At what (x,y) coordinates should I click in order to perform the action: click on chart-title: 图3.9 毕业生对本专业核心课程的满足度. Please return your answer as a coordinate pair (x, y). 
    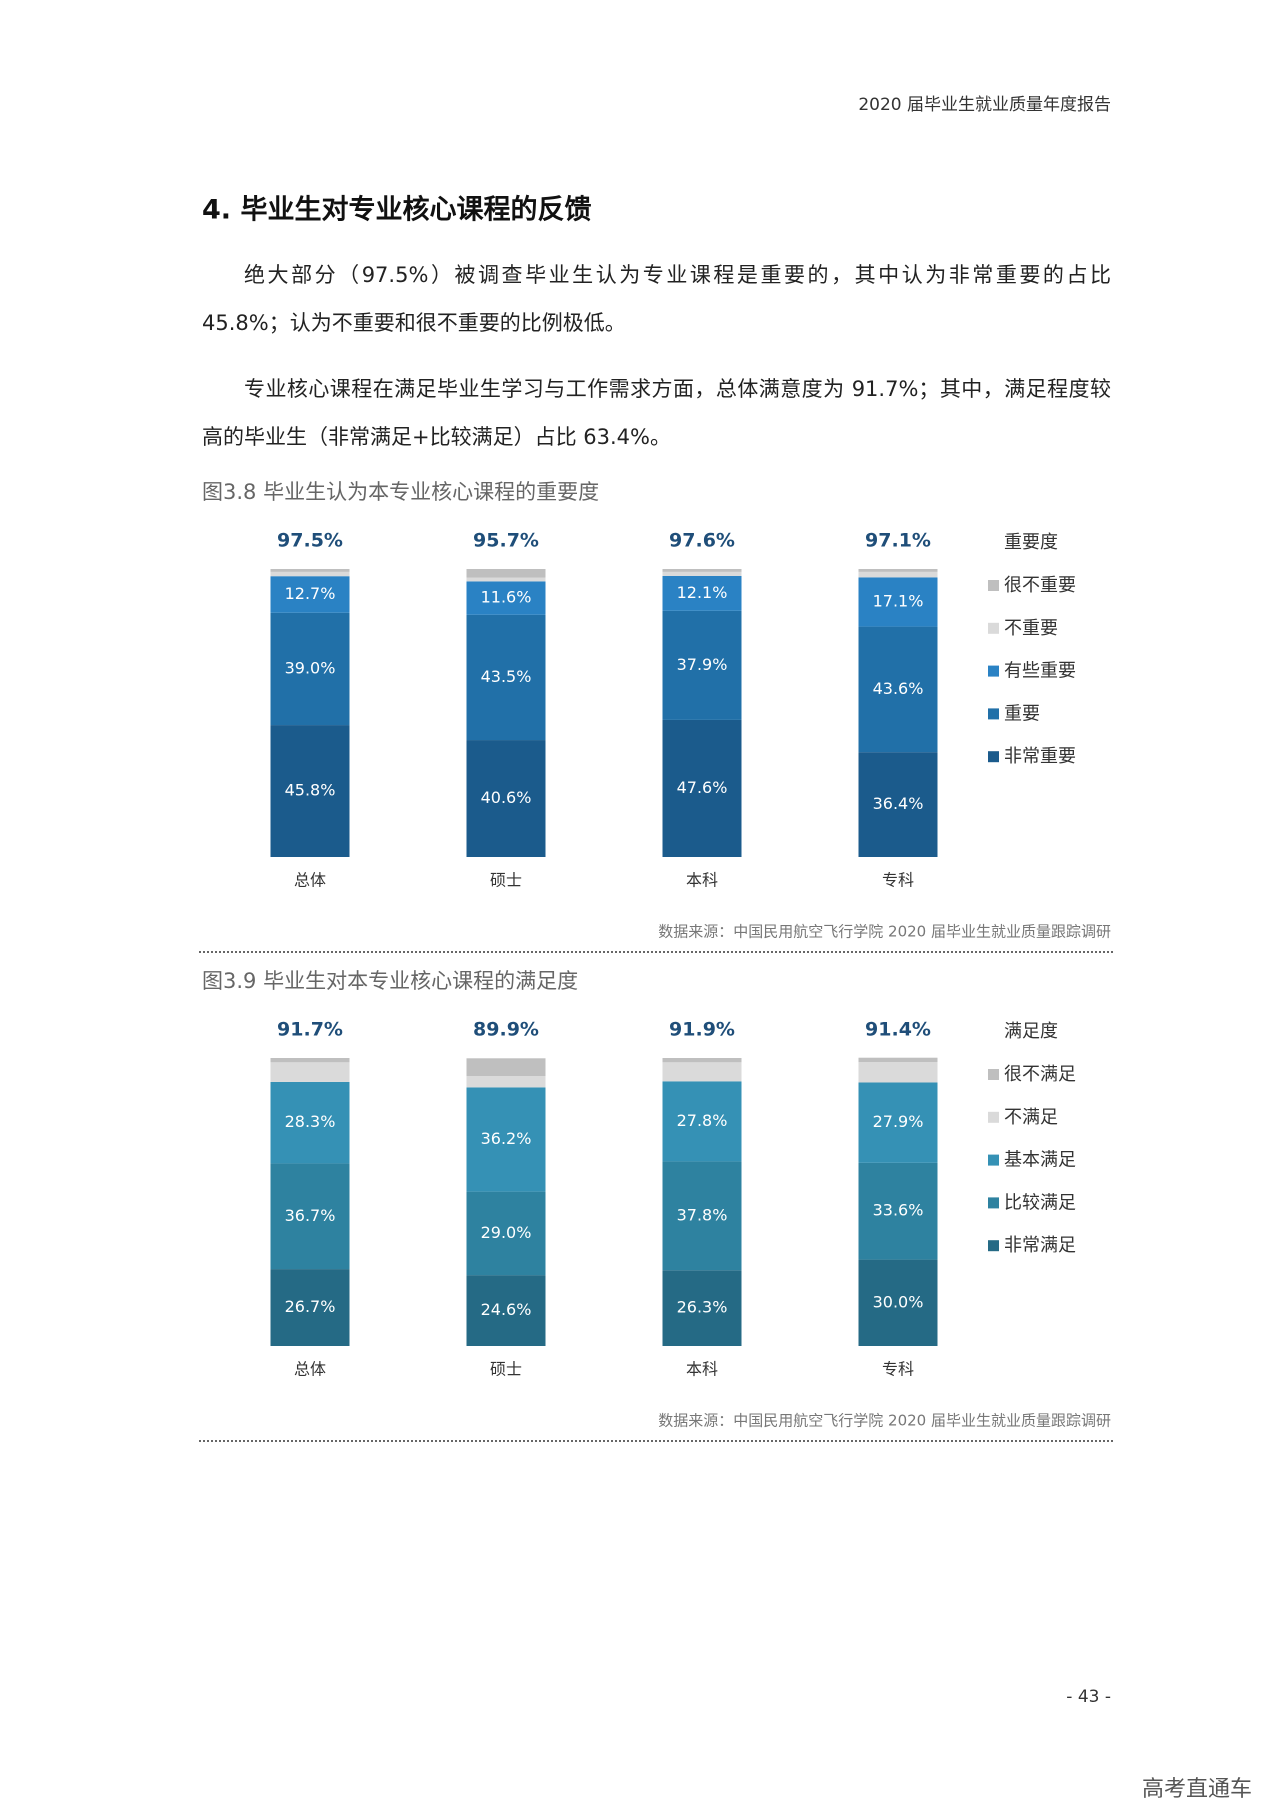
    Looking at the image, I should click on (390, 981).